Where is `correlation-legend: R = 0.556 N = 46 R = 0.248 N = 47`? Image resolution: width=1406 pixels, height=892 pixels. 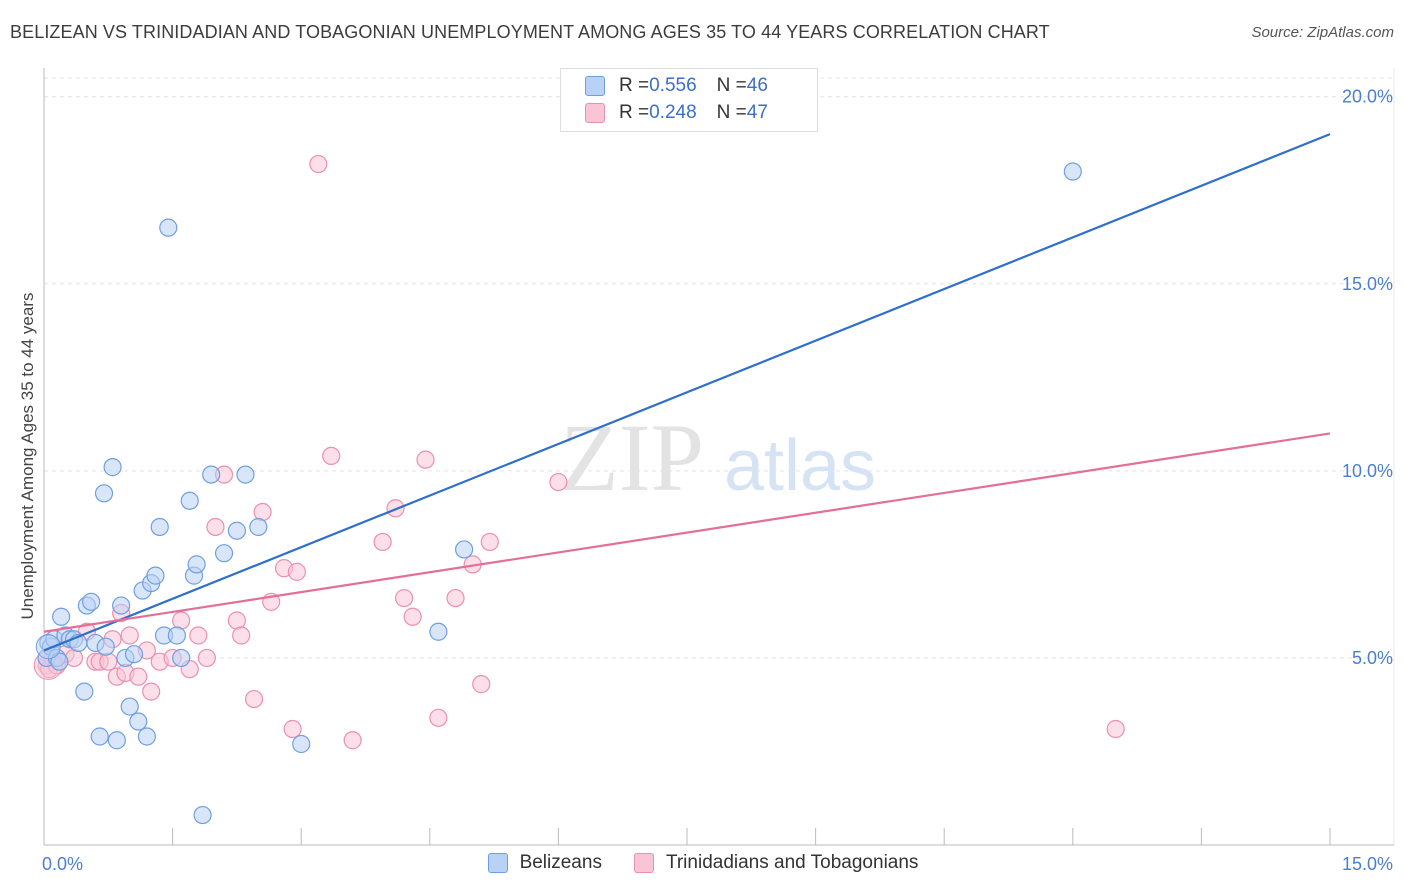 correlation-legend: R = 0.556 N = 46 R = 0.248 N = 47 is located at coordinates (689, 100).